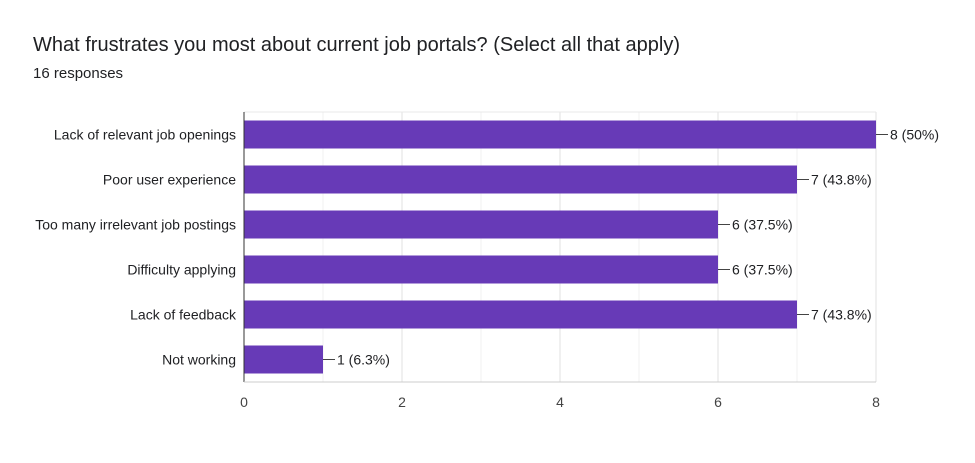 This screenshot has height=463, width=975. What do you see at coordinates (363, 360) in the screenshot?
I see `data-label: 1 (6.3%)` at bounding box center [363, 360].